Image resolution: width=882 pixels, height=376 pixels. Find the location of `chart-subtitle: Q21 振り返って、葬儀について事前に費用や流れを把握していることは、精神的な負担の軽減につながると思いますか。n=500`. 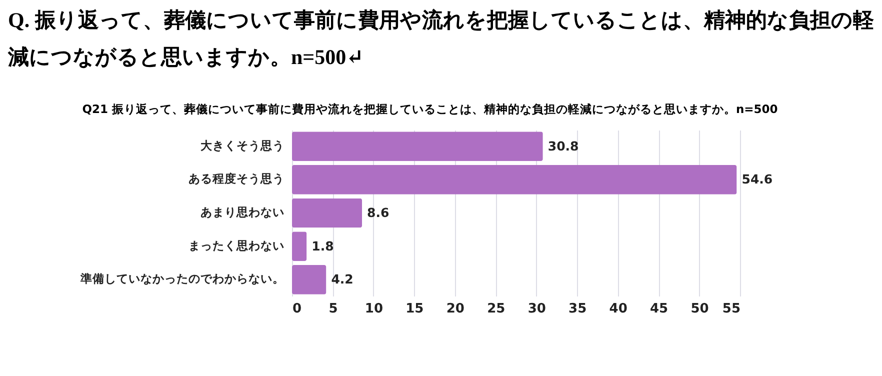

chart-subtitle: Q21 振り返って、葬儀について事前に費用や流れを把握していることは、精神的な負担の軽減につながると思いますか。n=500 is located at coordinates (430, 109).